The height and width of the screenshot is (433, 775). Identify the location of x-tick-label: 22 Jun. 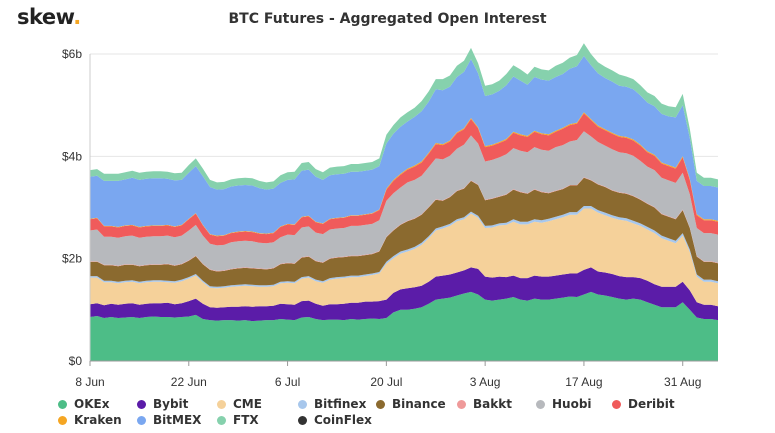
(189, 382).